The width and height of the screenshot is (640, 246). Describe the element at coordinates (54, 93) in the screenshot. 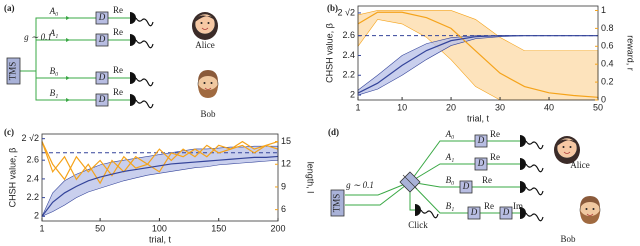

I see `mode-label: B₁` at that location.